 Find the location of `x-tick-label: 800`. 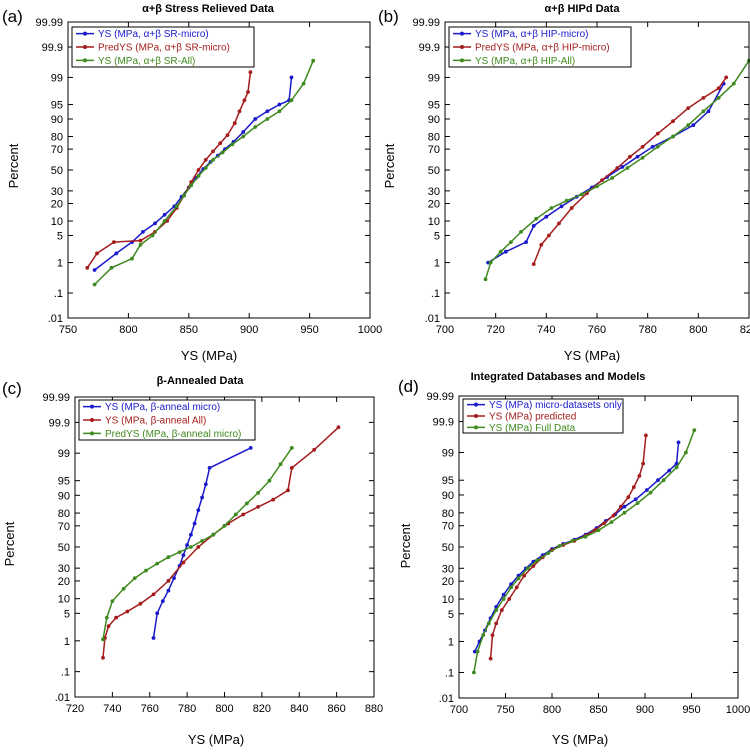

x-tick-label: 800 is located at coordinates (224, 709).